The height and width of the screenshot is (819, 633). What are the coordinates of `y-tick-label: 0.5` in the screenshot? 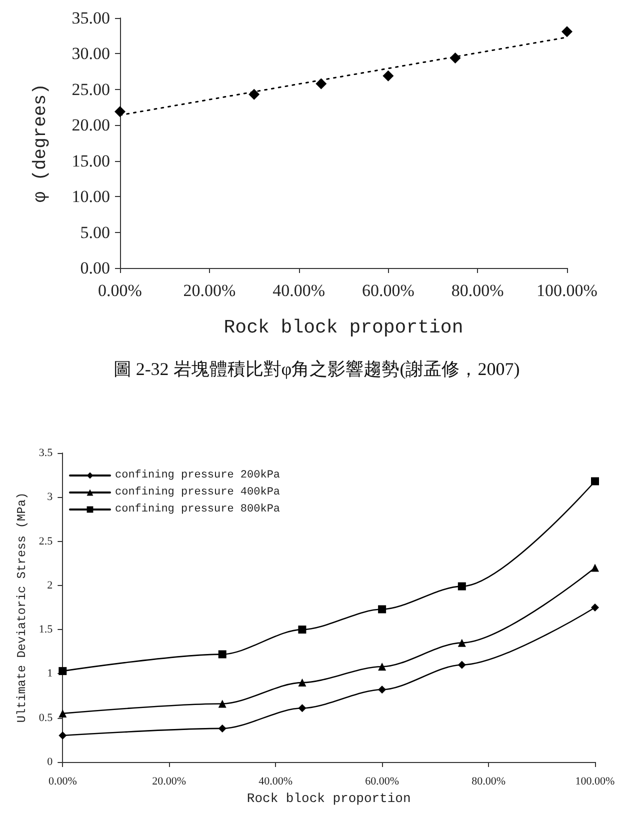 It's located at (46, 718).